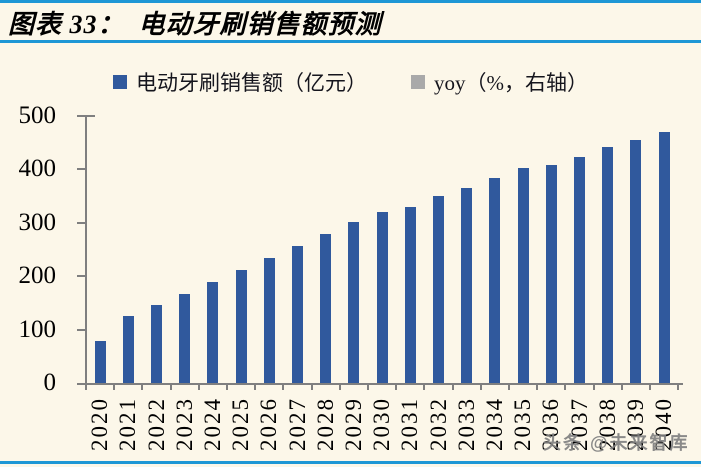 Image resolution: width=701 pixels, height=467 pixels. Describe the element at coordinates (241, 424) in the screenshot. I see `x-axis-label-2025: 2025` at that location.